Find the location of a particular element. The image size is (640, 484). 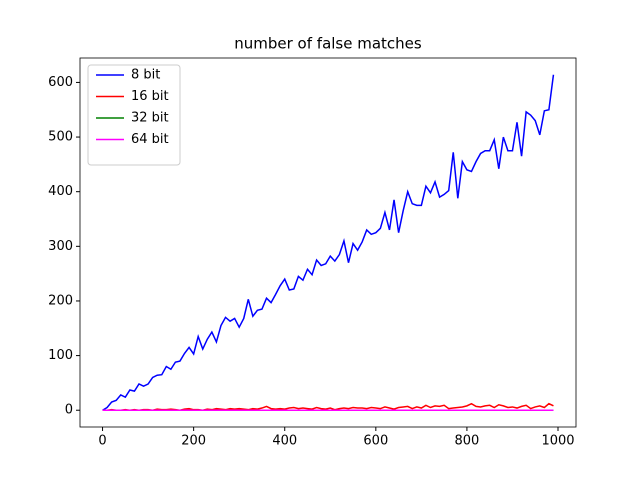

legend-label: 16 bit is located at coordinates (150, 96).